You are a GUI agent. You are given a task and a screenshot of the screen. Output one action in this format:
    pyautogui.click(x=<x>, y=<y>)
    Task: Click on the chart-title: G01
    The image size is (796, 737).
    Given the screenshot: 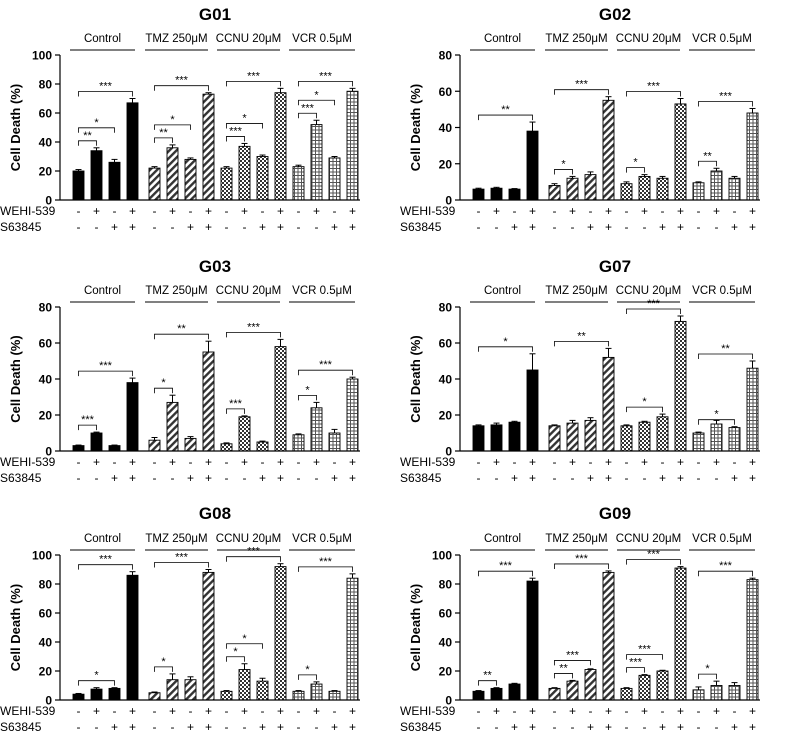 What is the action you would take?
    pyautogui.click(x=215, y=14)
    